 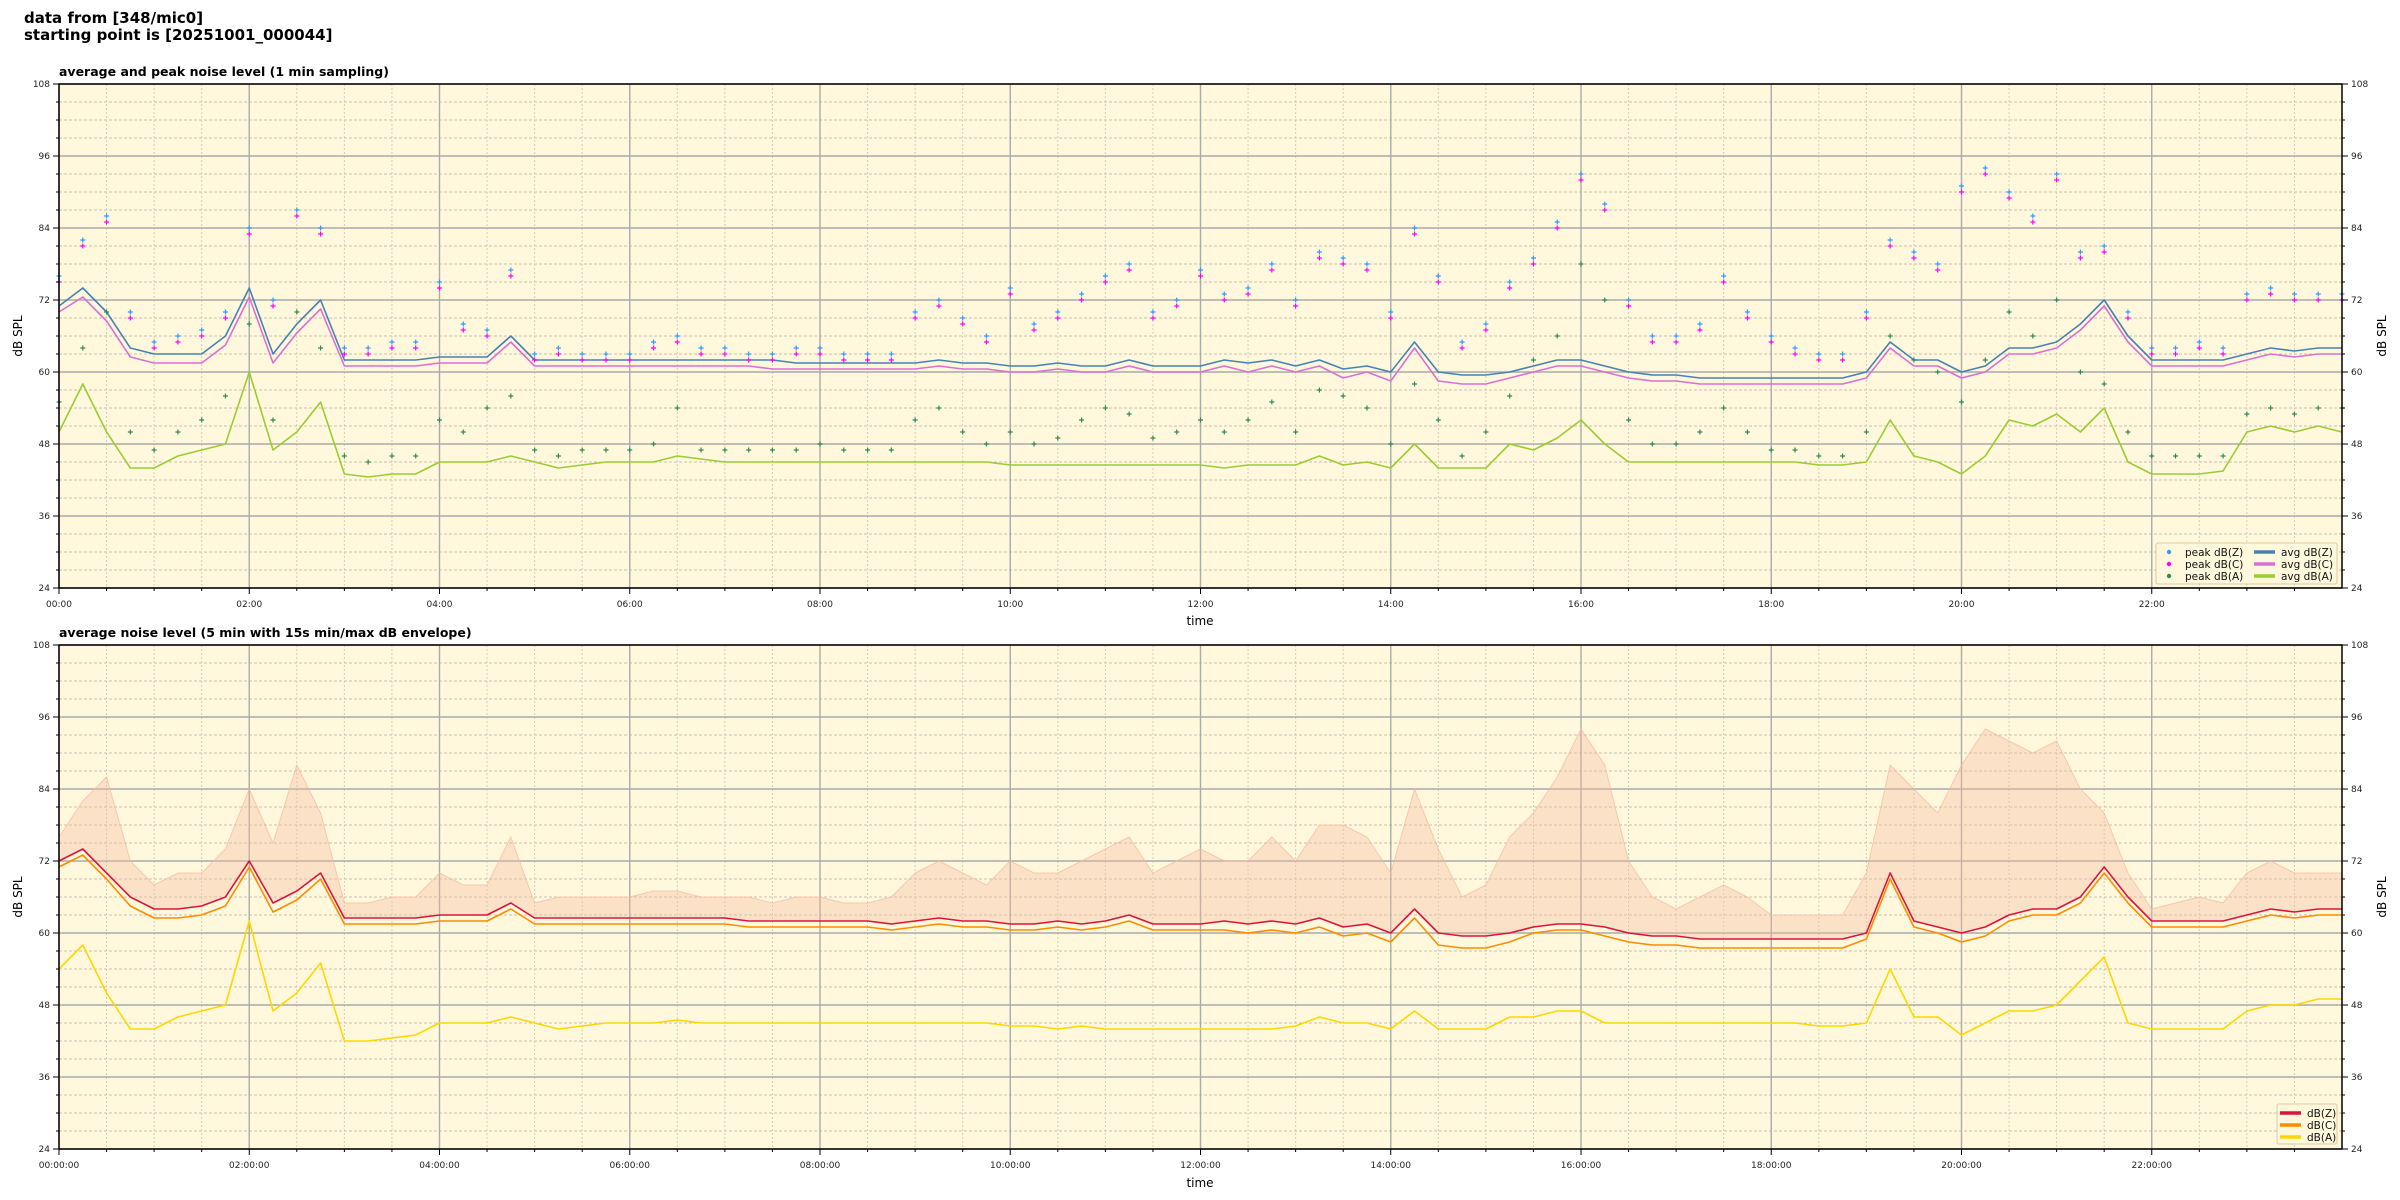 What do you see at coordinates (1201, 605) in the screenshot?
I see `x-tick-label: 12:00` at bounding box center [1201, 605].